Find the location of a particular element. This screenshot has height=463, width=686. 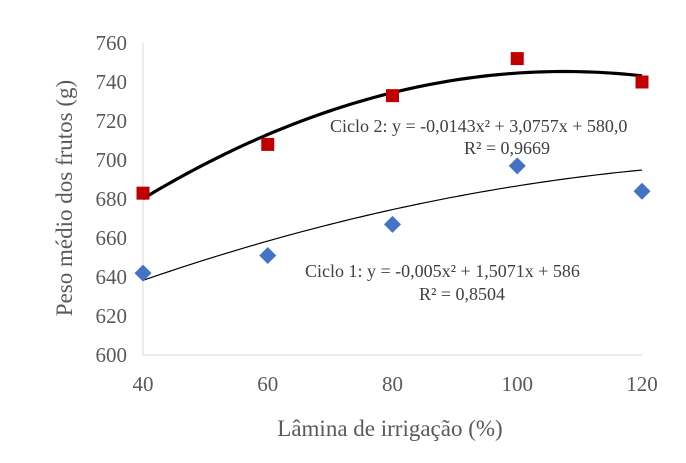

y-tick-label: 740 is located at coordinates (112, 82).